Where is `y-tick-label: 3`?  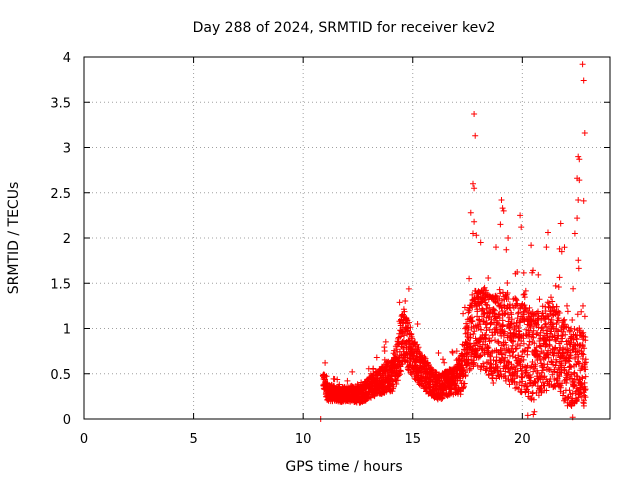 y-tick-label: 3 is located at coordinates (67, 149).